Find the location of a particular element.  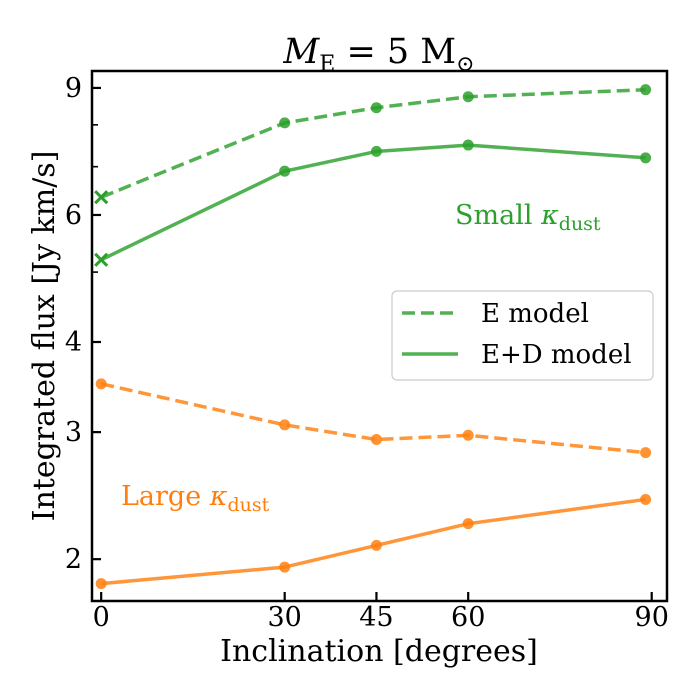

x-axis: 0 30 45 60 90 is located at coordinates (381, 612).